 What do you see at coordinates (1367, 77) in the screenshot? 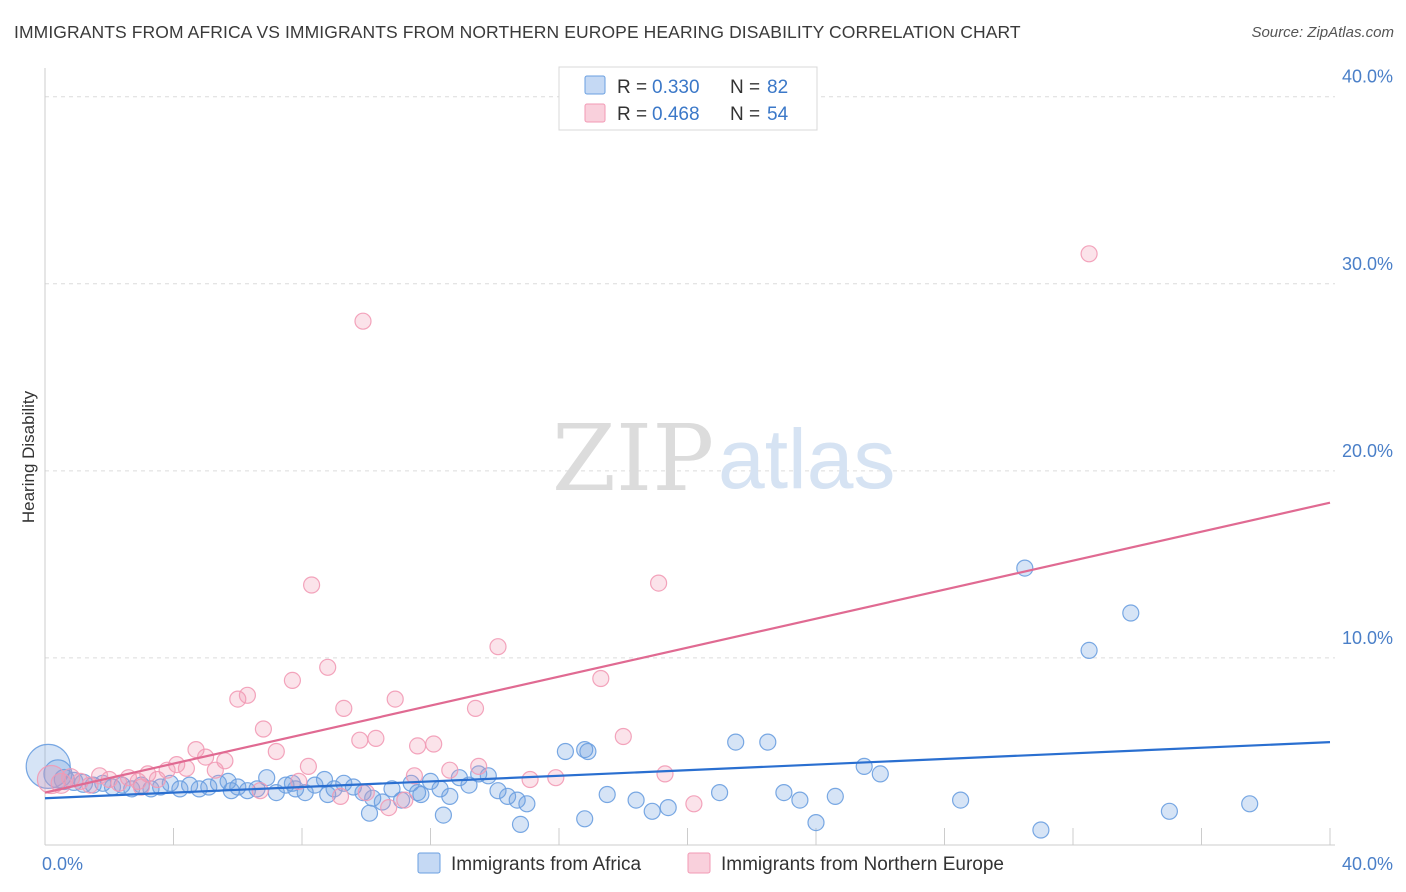
I see `y-tick-label: 40.0%` at bounding box center [1367, 77].